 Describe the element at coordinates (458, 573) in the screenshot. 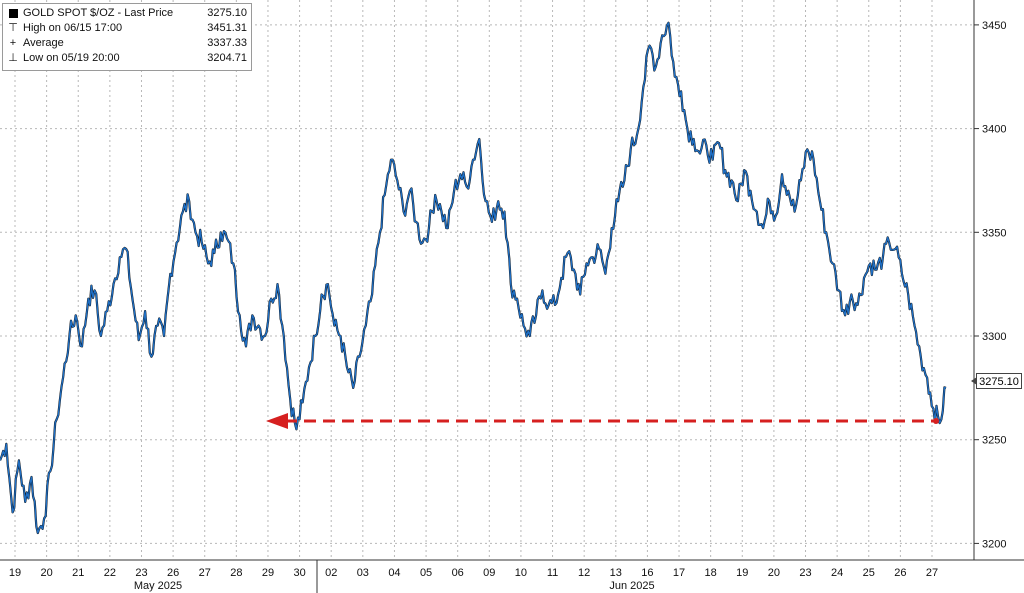

I see `x-tick-label: 06` at that location.